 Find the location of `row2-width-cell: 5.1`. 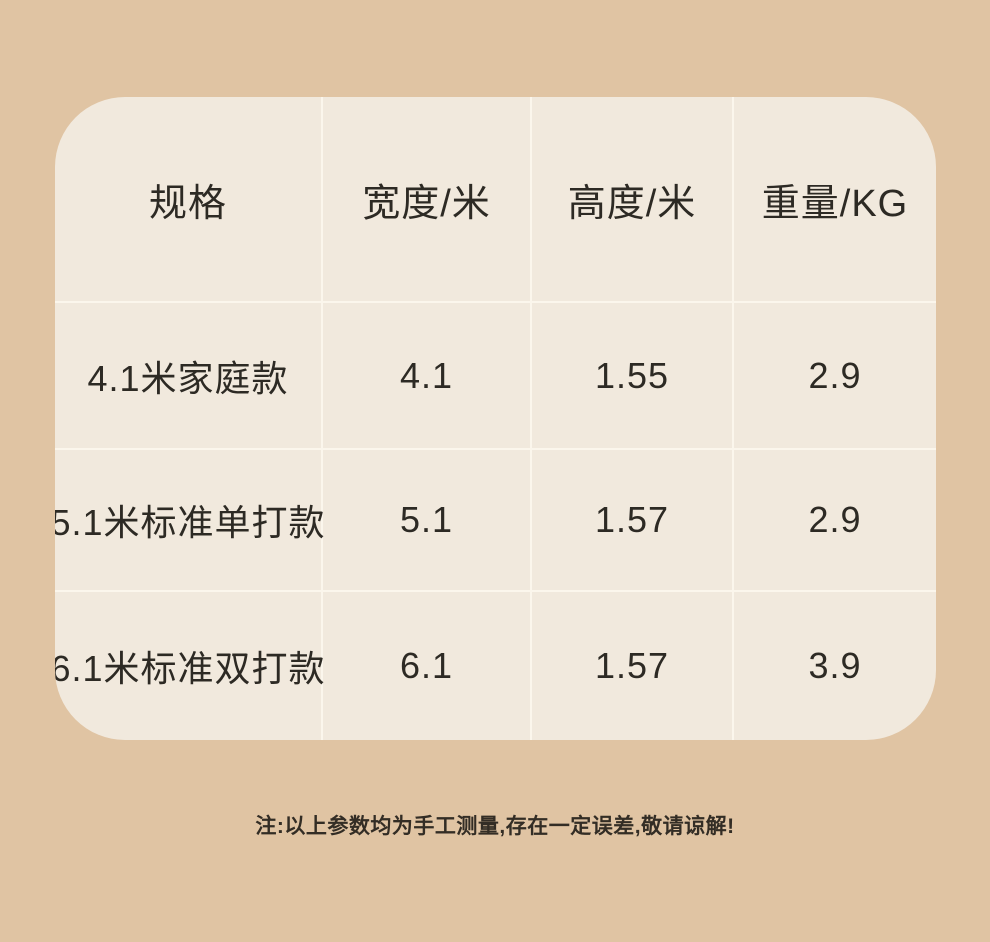

row2-width-cell: 5.1 is located at coordinates (427, 521).